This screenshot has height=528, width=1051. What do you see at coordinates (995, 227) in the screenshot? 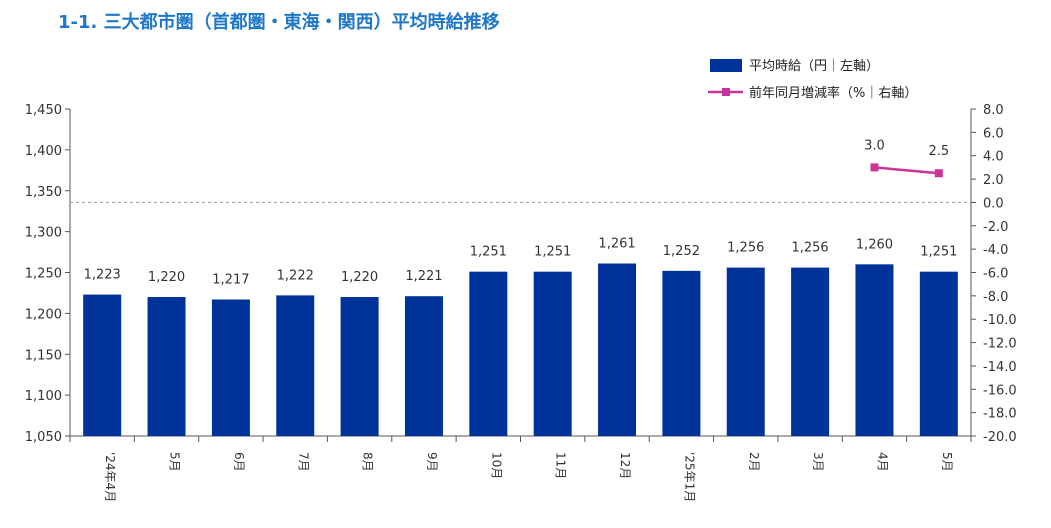
I see `right-tick-label: -2.0` at bounding box center [995, 227].